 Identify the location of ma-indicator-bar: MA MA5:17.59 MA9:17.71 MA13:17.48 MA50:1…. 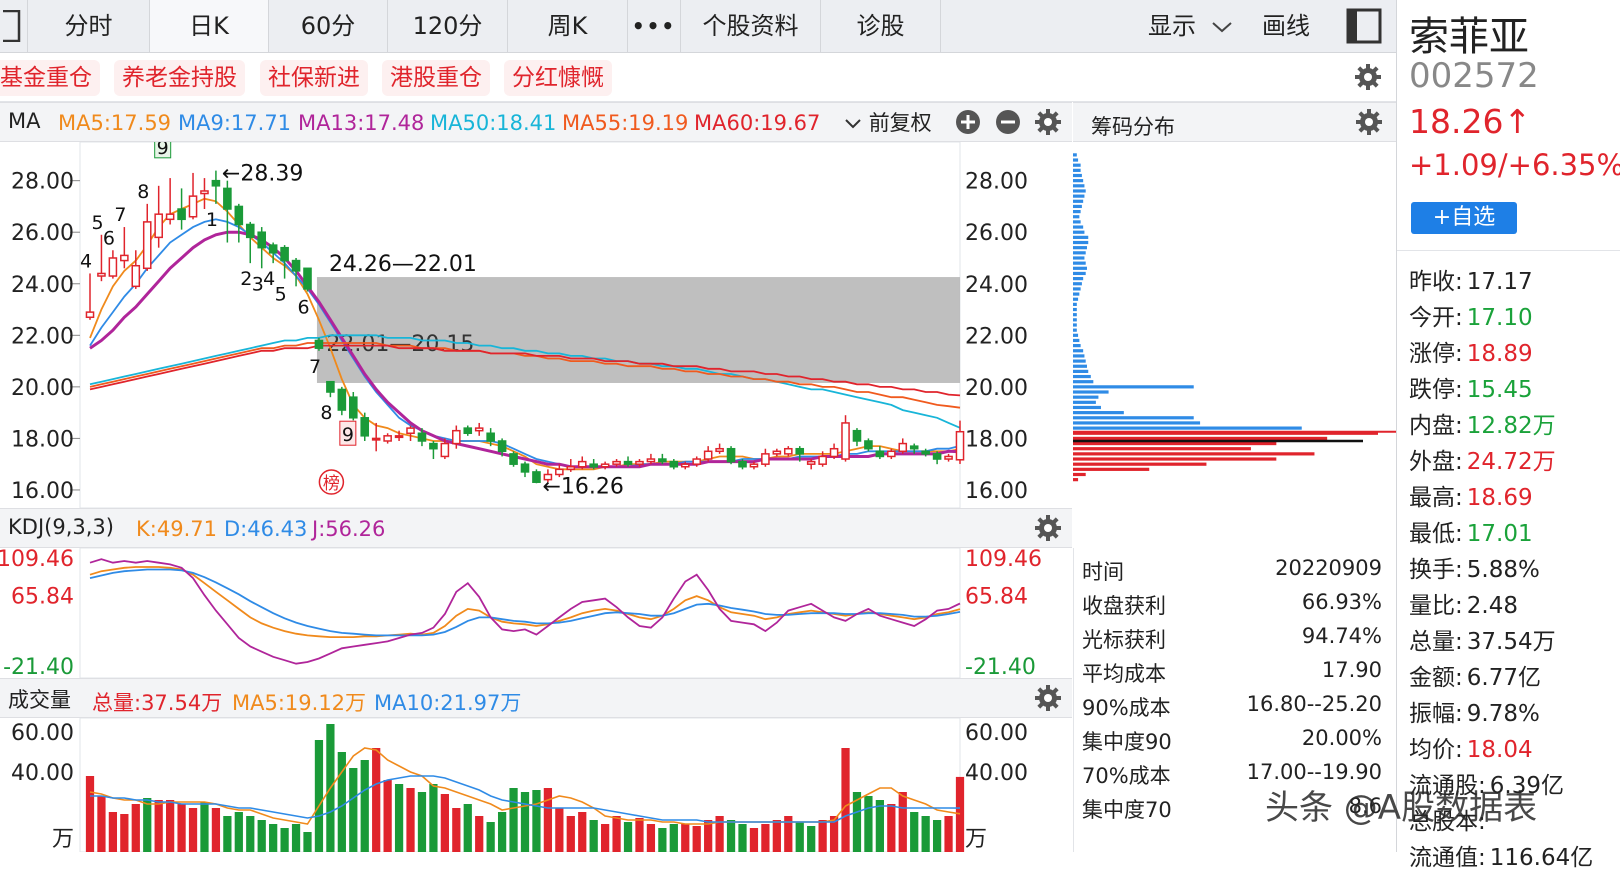
(536, 122).